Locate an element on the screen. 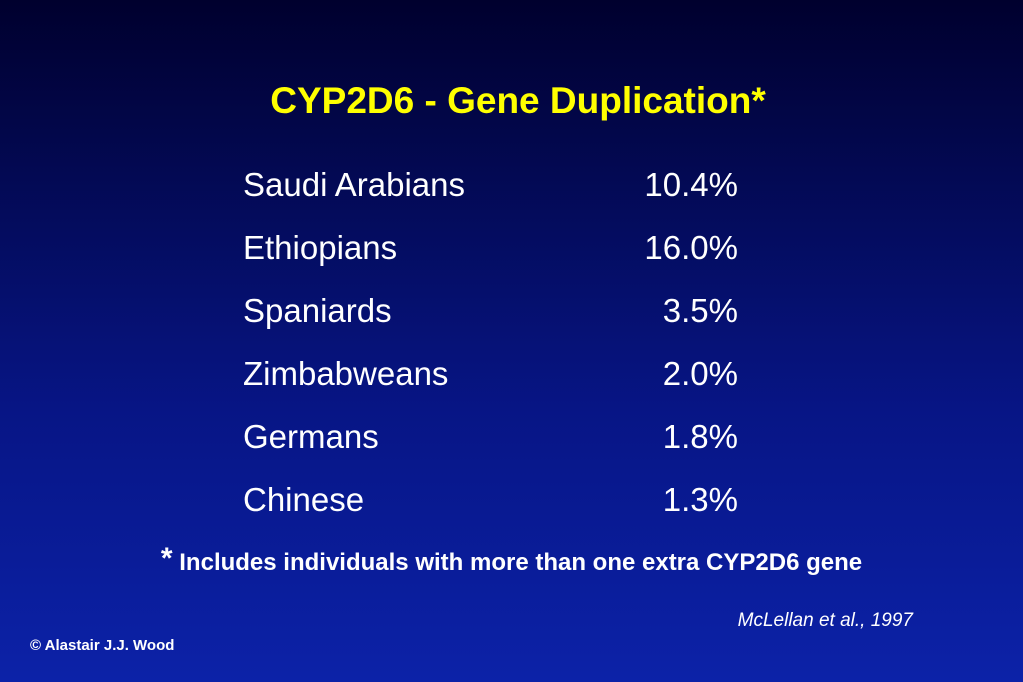 This screenshot has height=682, width=1023. copyright: © Alastair J.J. Wood is located at coordinates (102, 645).